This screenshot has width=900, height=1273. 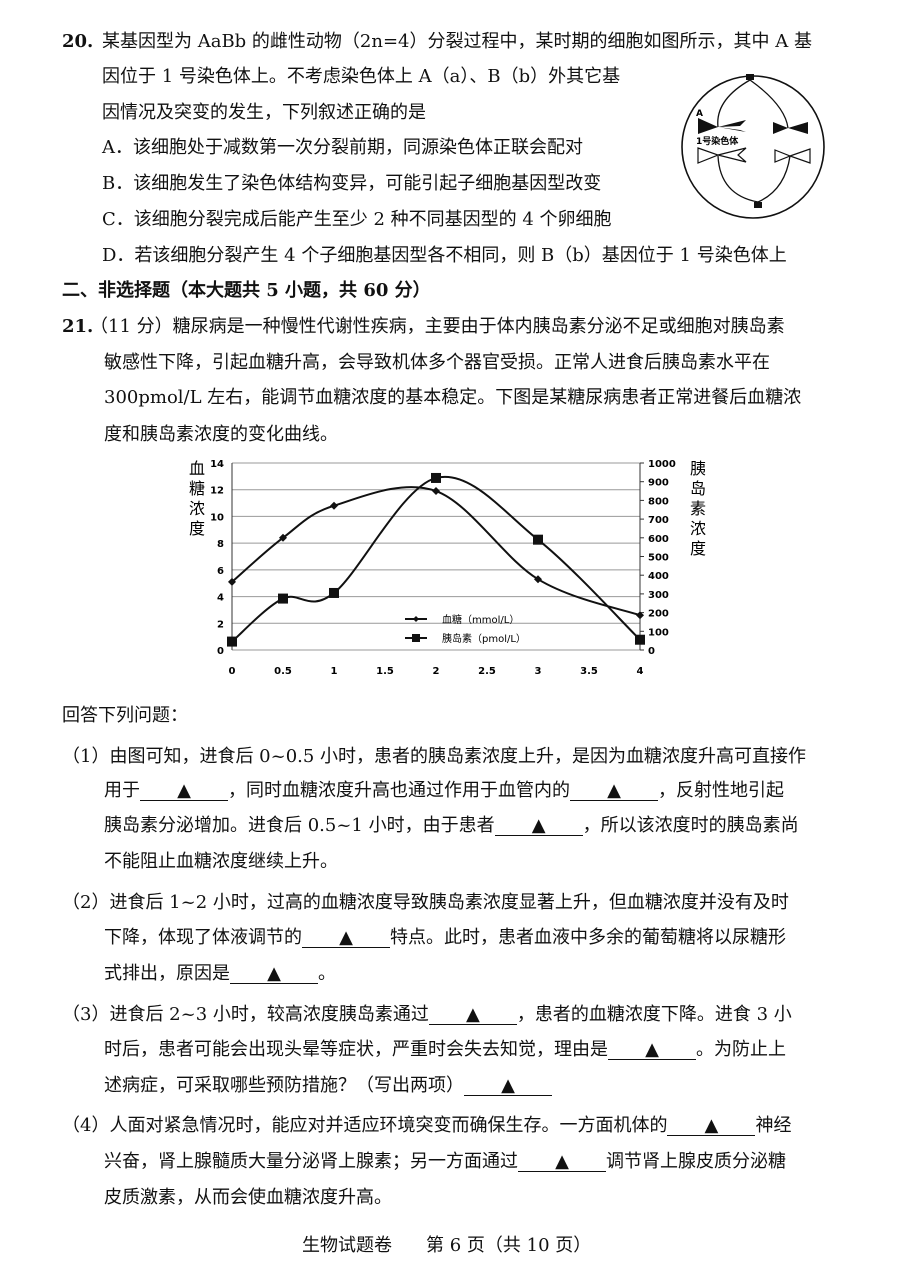 I want to click on y2-tick-label: 200, so click(x=658, y=614).